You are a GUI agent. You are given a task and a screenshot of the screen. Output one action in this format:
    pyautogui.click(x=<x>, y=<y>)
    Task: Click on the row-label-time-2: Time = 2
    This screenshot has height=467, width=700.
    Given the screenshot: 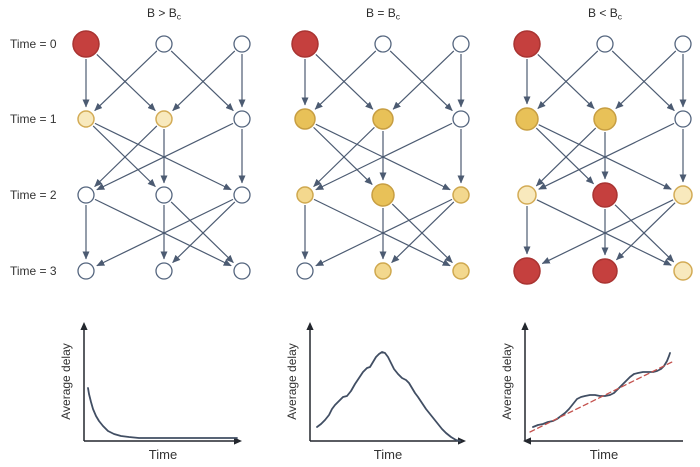 What is the action you would take?
    pyautogui.click(x=33, y=195)
    